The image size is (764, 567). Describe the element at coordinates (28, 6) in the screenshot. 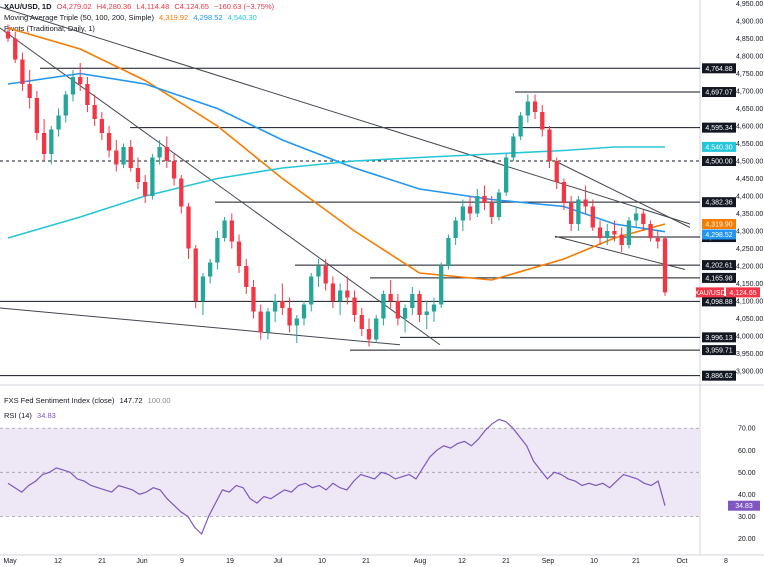

I see `symbol-label: XAU/USD, 1D` at that location.